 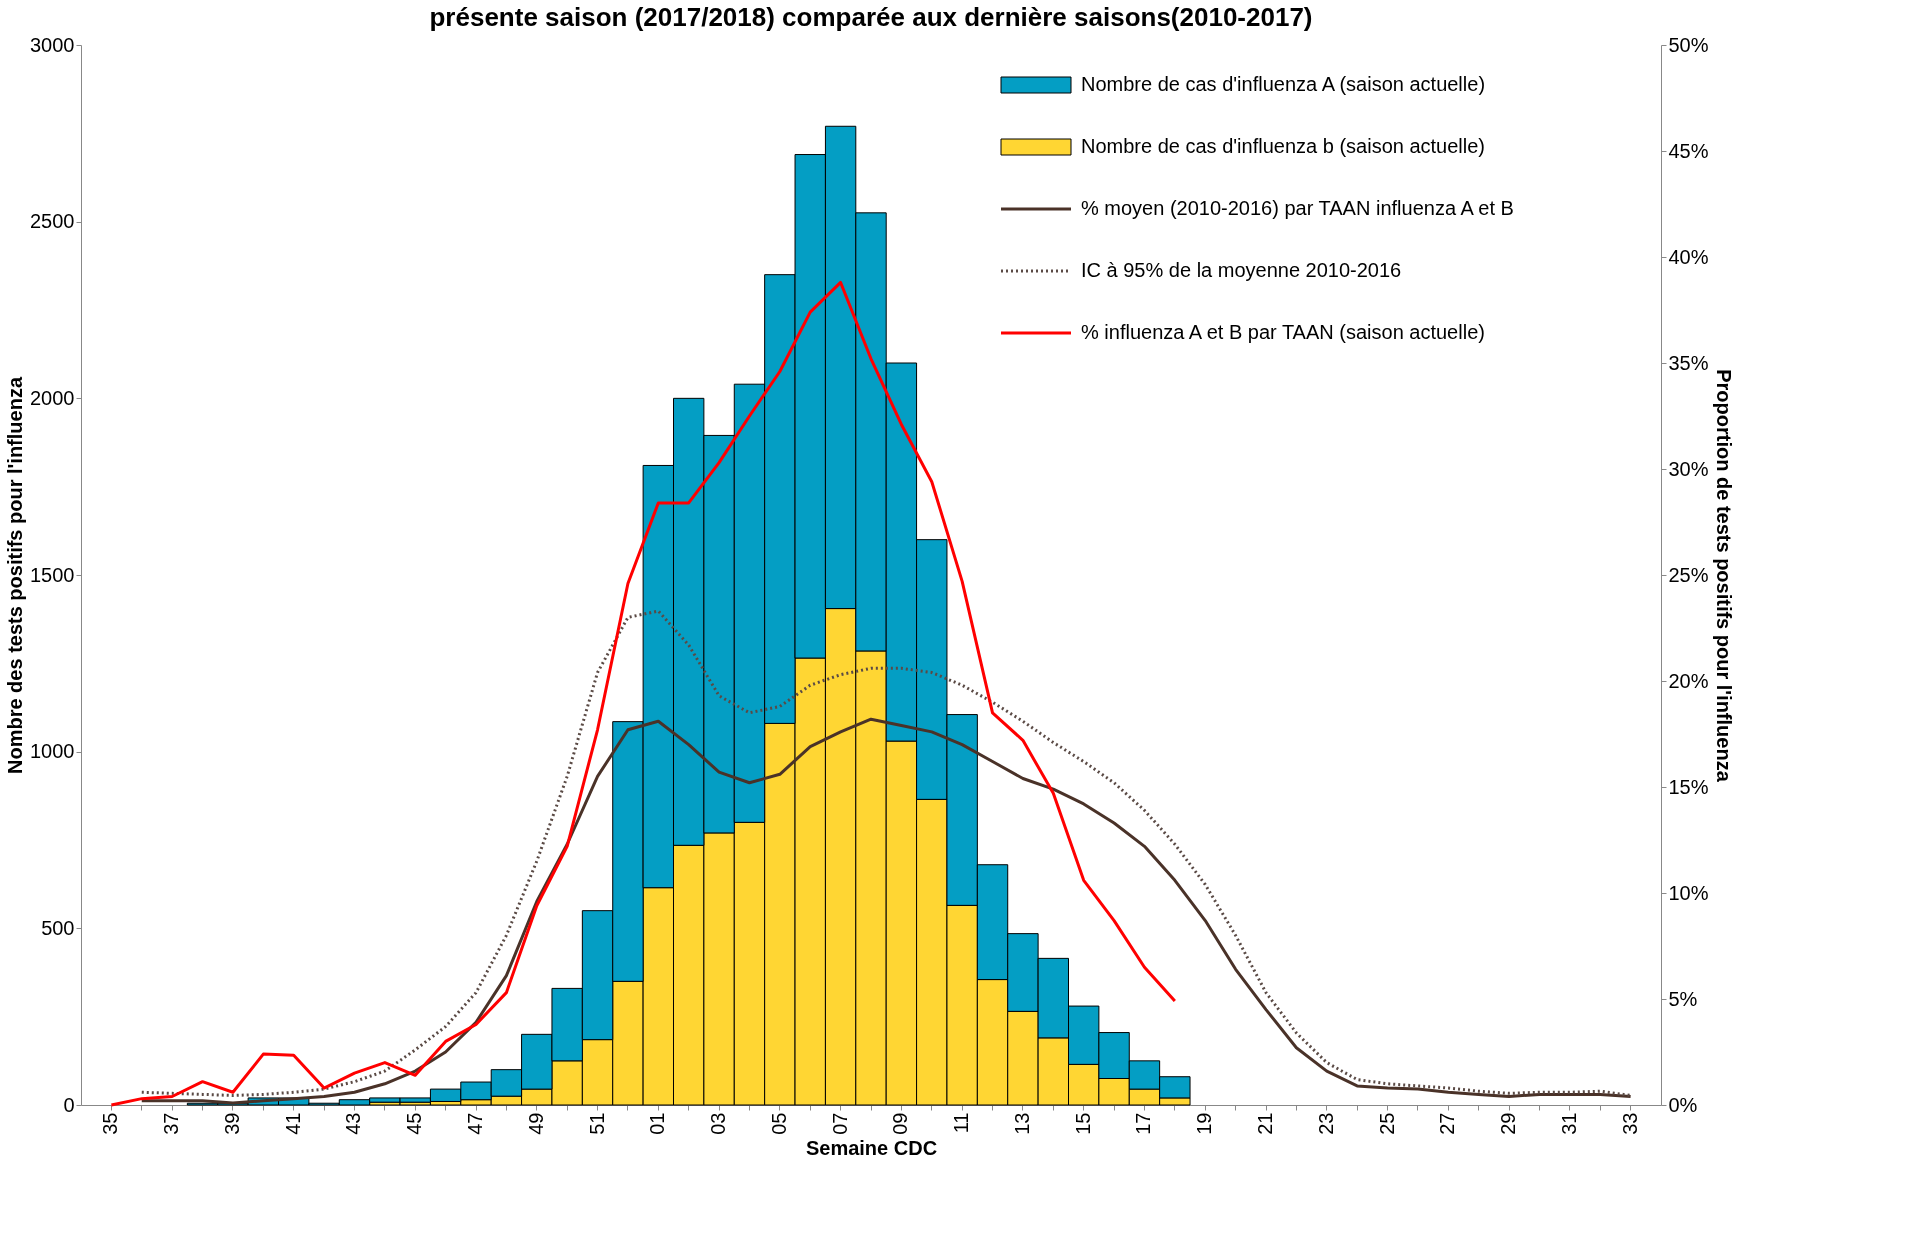 What do you see at coordinates (1265, 1123) in the screenshot?
I see `x-tick-label: 21` at bounding box center [1265, 1123].